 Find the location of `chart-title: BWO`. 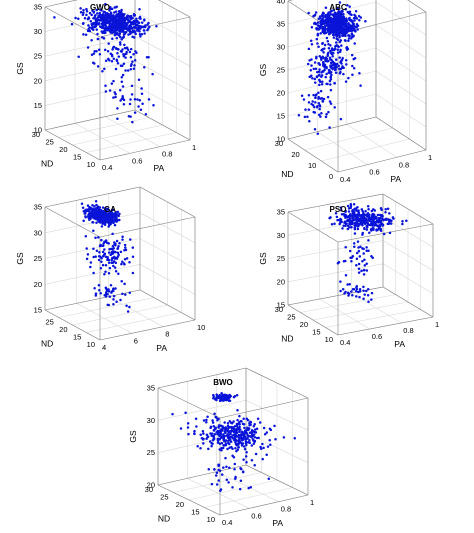

chart-title: BWO is located at coordinates (223, 382).